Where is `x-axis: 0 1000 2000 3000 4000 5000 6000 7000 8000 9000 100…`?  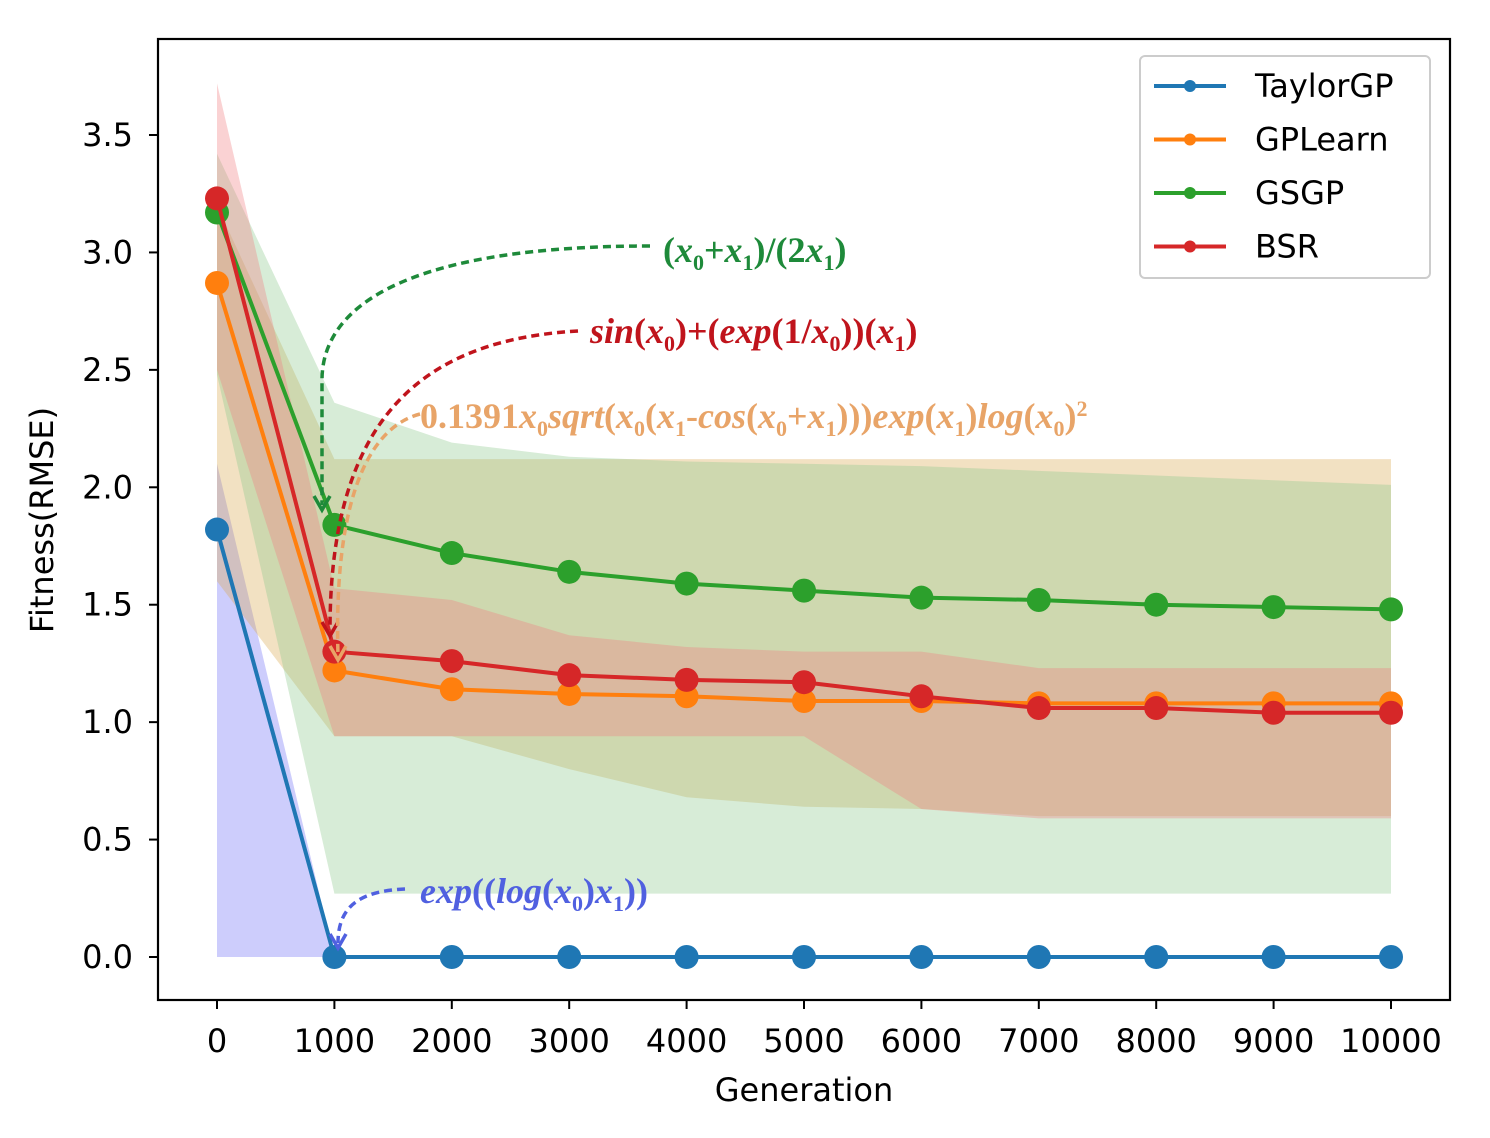 x-axis: 0 1000 2000 3000 4000 5000 6000 7000 8000 9000 100… is located at coordinates (824, 1030).